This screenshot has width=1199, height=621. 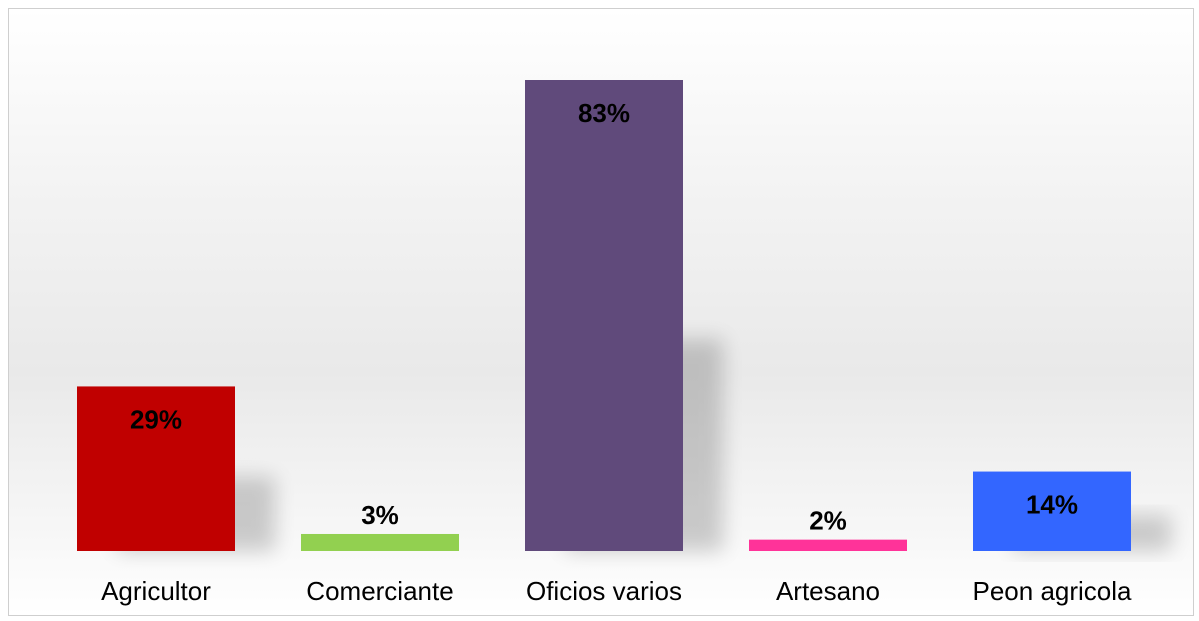 What do you see at coordinates (1053, 591) in the screenshot?
I see `category-label-peon-agricola: Peon agricola` at bounding box center [1053, 591].